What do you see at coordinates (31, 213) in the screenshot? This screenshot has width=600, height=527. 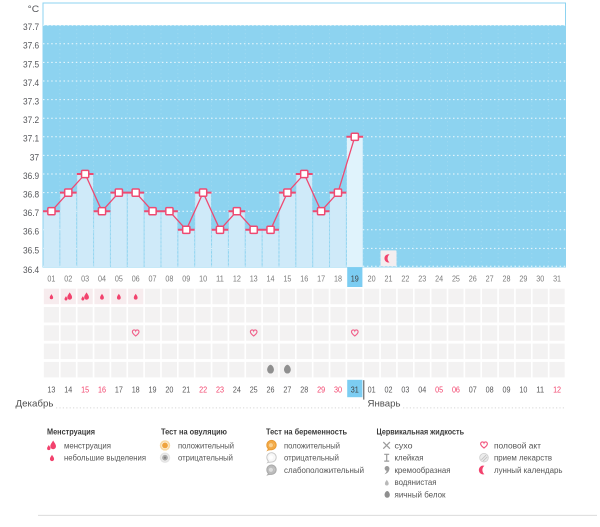 I see `svg-text: 36.7` at bounding box center [31, 213].